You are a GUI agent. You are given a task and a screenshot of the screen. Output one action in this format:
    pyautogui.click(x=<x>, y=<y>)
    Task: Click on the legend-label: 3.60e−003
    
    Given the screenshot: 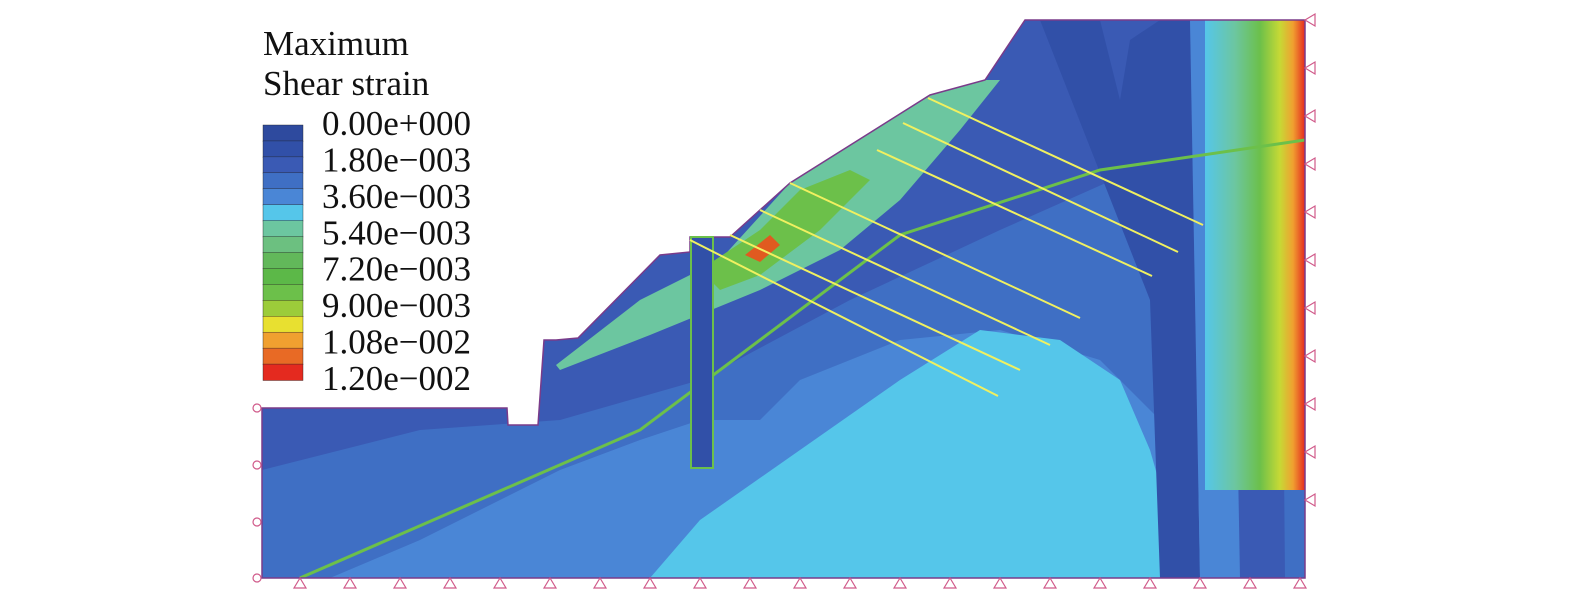 What is the action you would take?
    pyautogui.click(x=396, y=196)
    